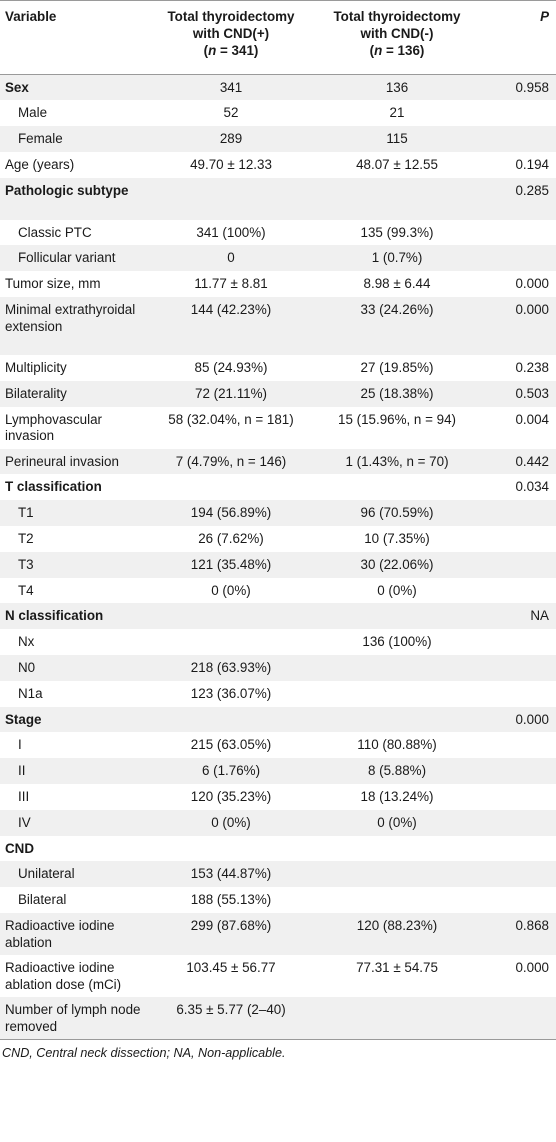 Image resolution: width=556 pixels, height=1142 pixels. I want to click on row-label: Lymphovascular invasion, so click(54, 427).